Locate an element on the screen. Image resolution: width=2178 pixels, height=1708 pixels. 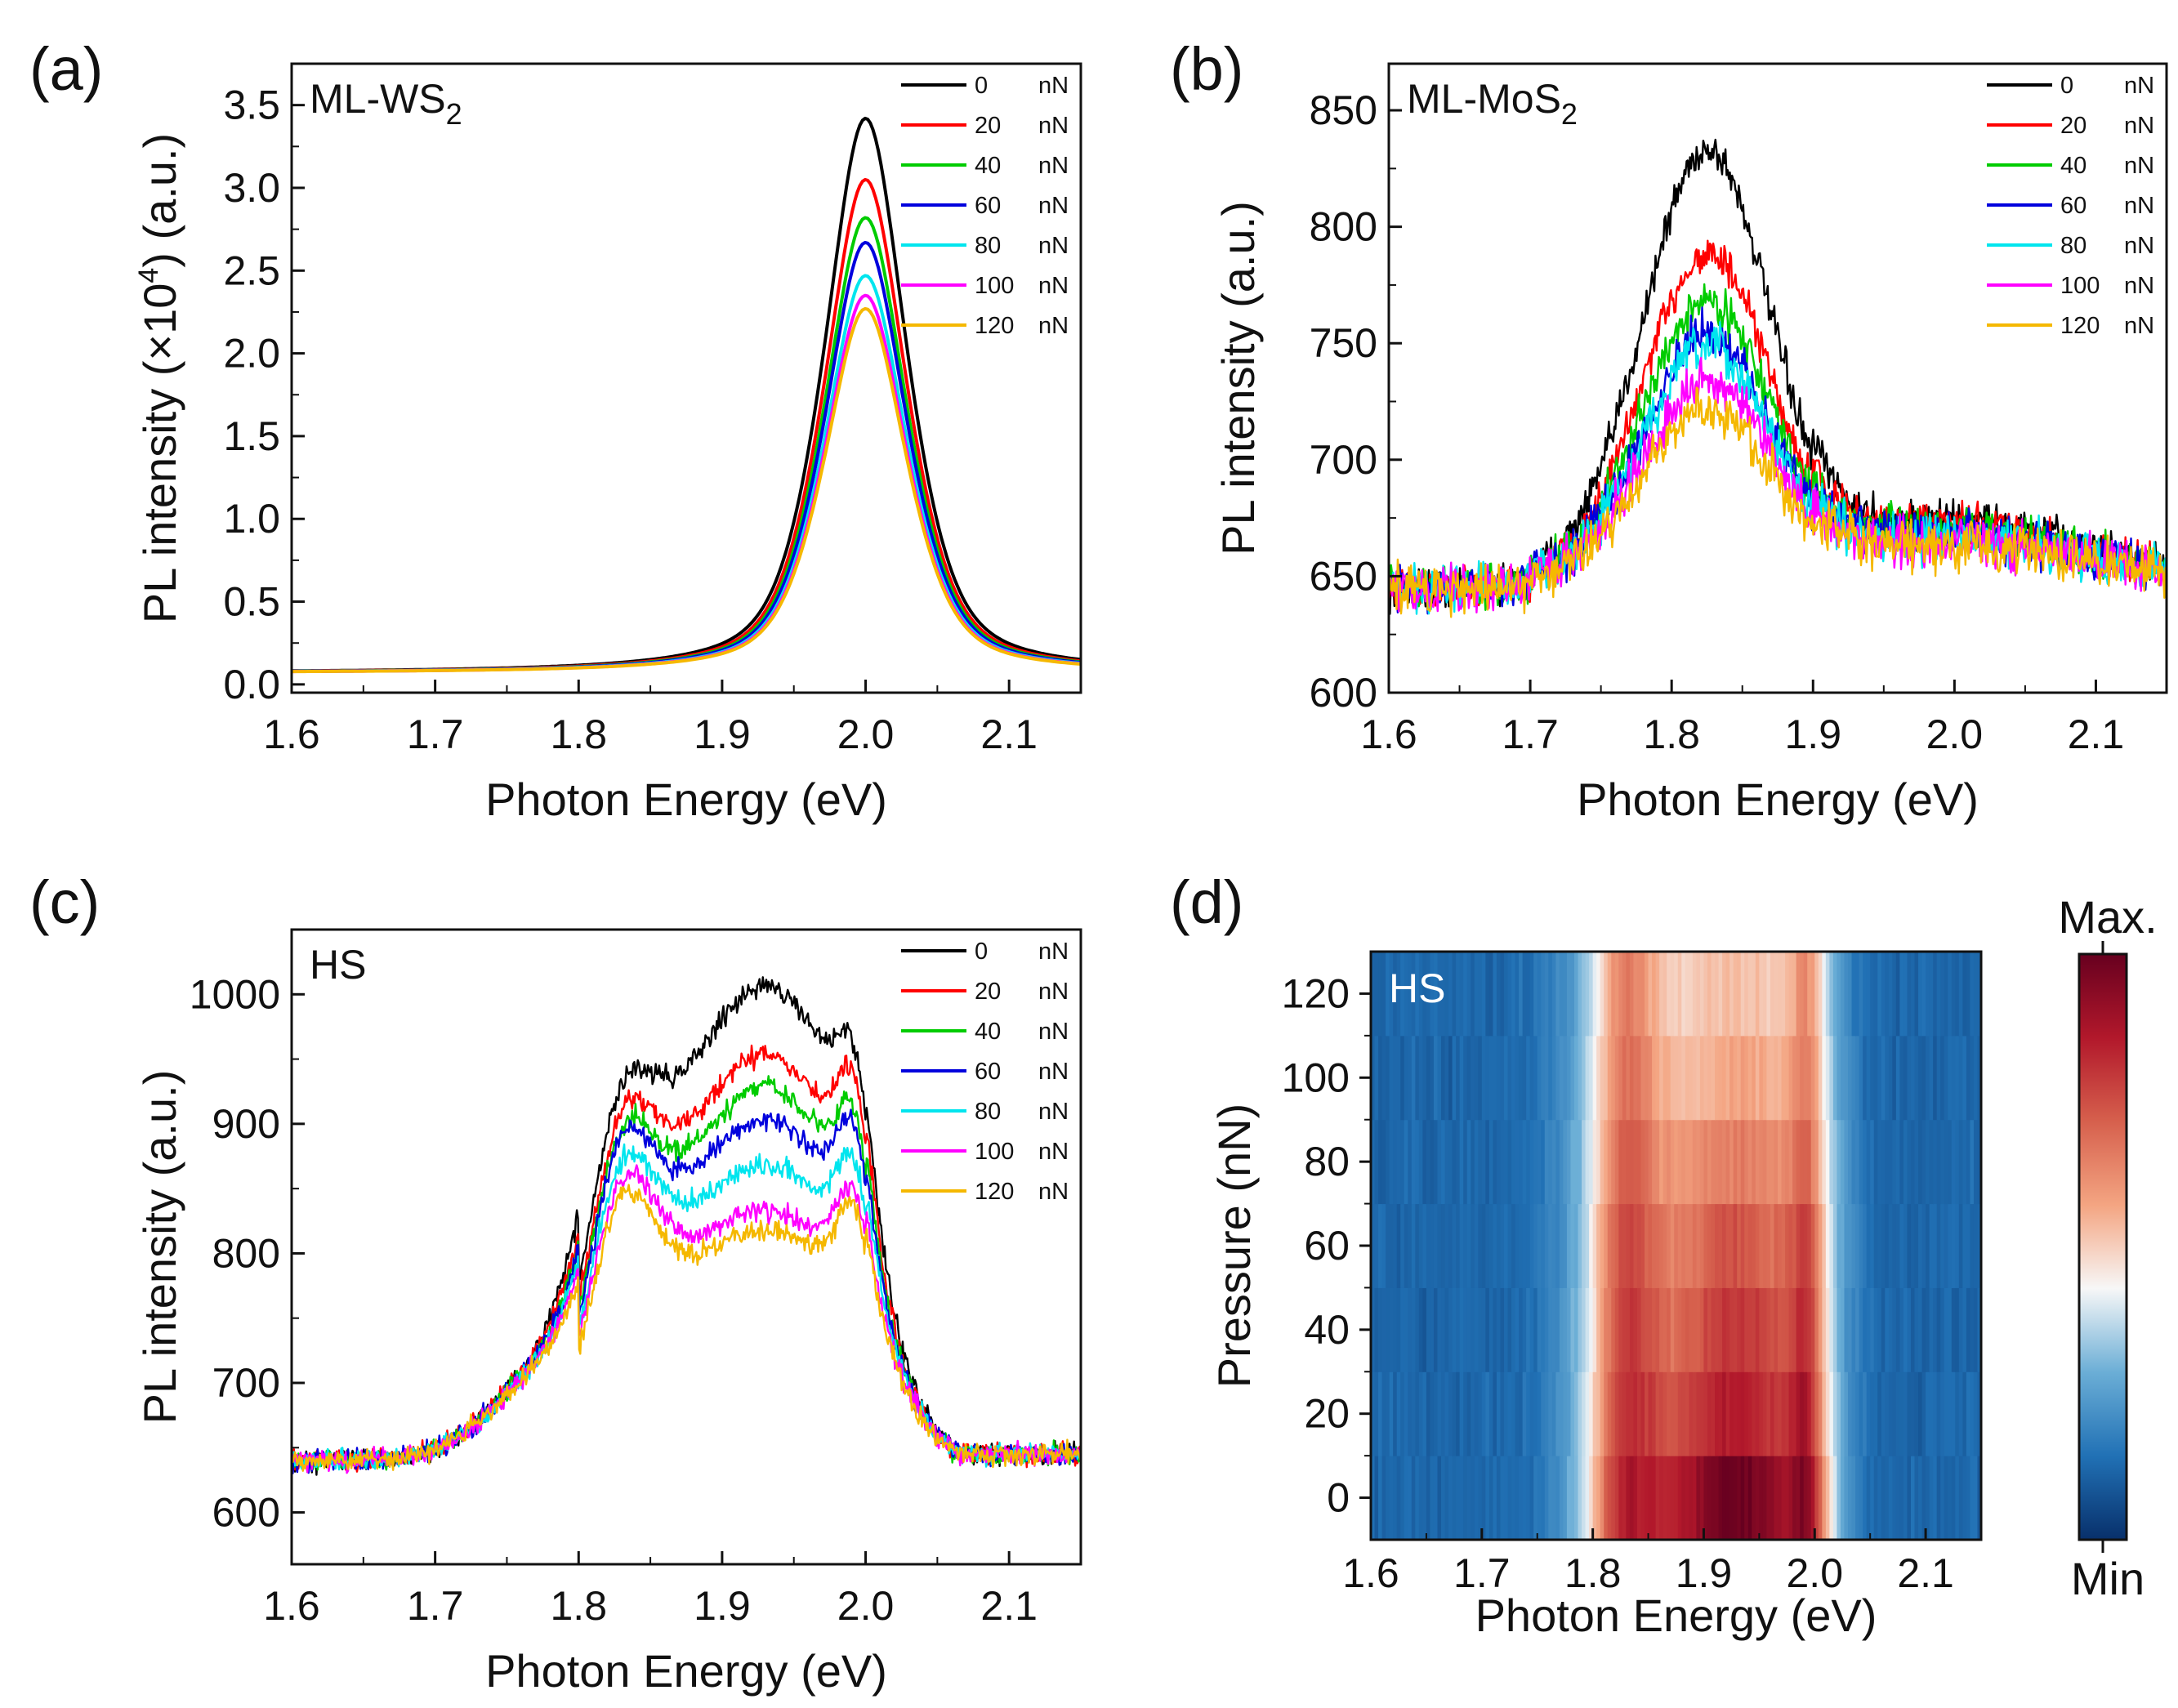
series-group is located at coordinates (686, 1226).